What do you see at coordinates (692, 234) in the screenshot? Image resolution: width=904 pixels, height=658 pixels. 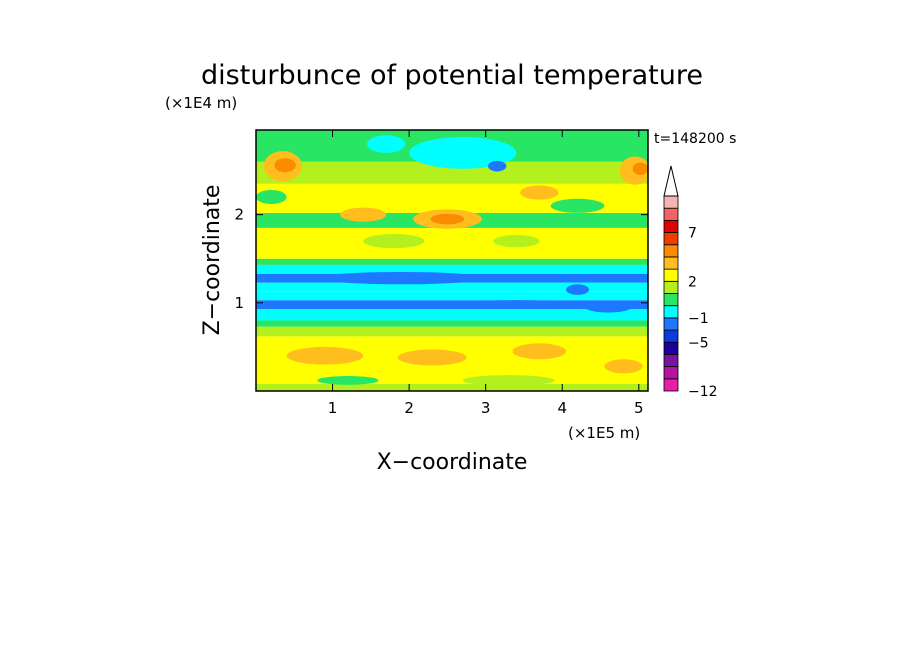 I see `colorbar-label: 7` at bounding box center [692, 234].